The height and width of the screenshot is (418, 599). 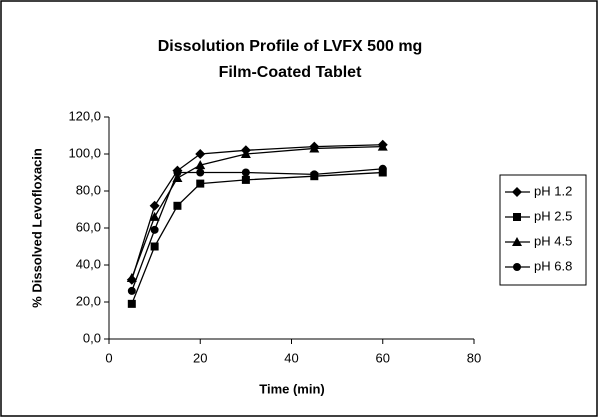 I want to click on legend-label: pH 2.5, so click(x=553, y=215).